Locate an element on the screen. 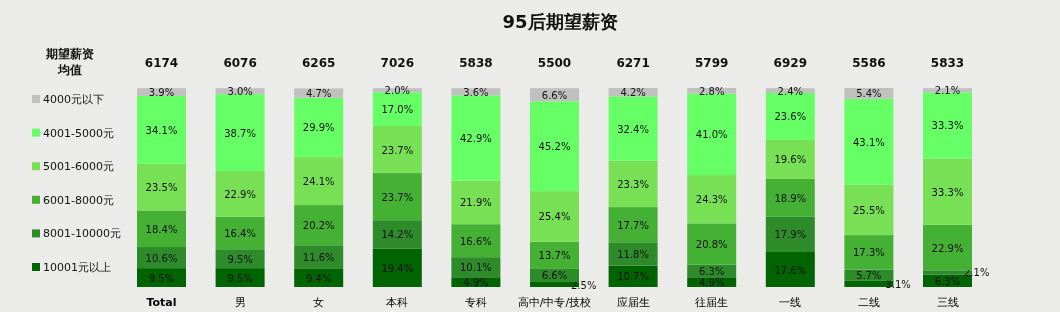  data-label: 17.0% is located at coordinates (397, 110).